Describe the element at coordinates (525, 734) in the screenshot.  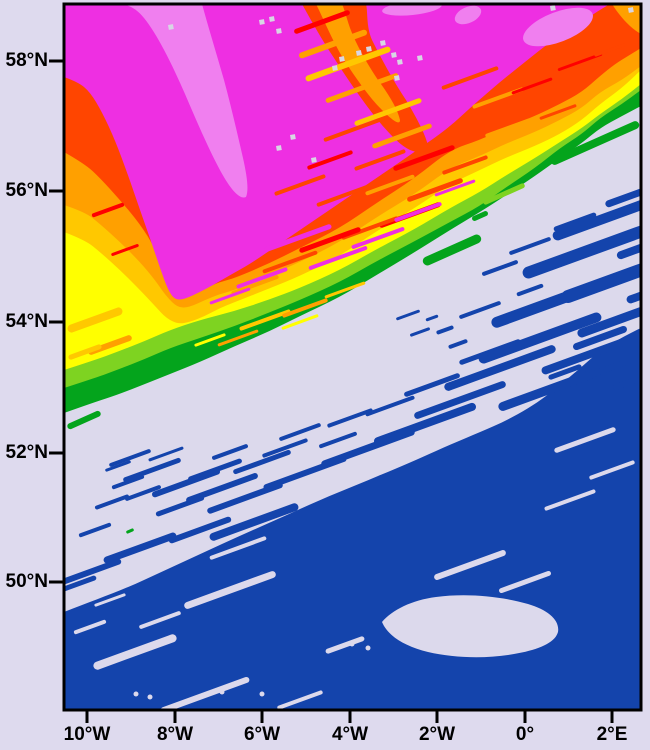
I see `x-tick-label-5: 0°` at that location.